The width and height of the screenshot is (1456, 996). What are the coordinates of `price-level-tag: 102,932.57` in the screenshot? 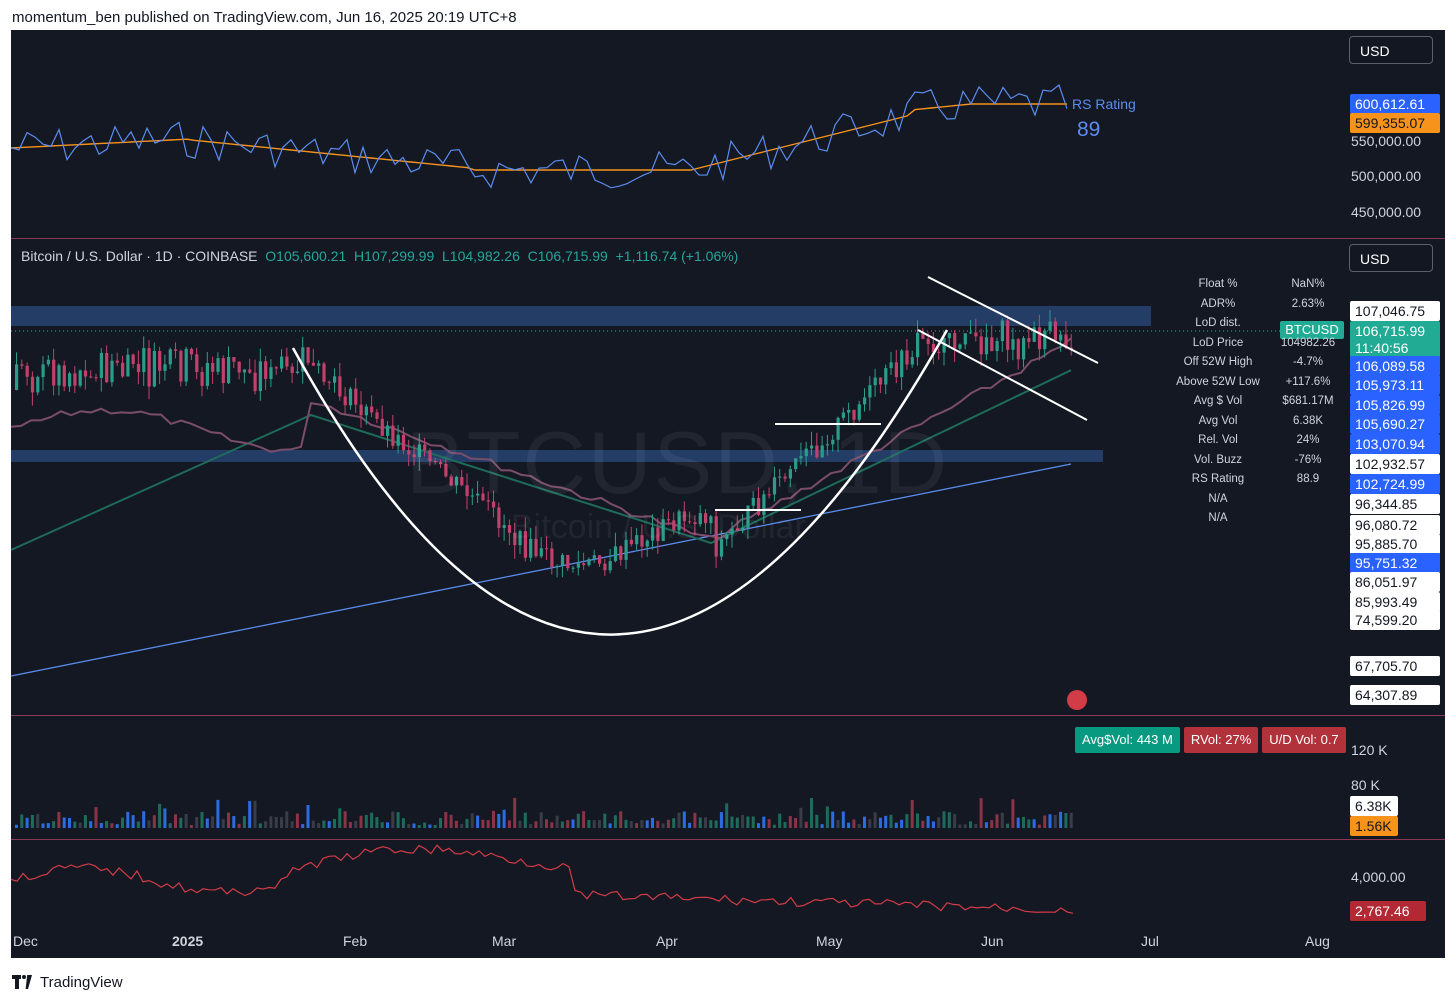 It's located at (1395, 464).